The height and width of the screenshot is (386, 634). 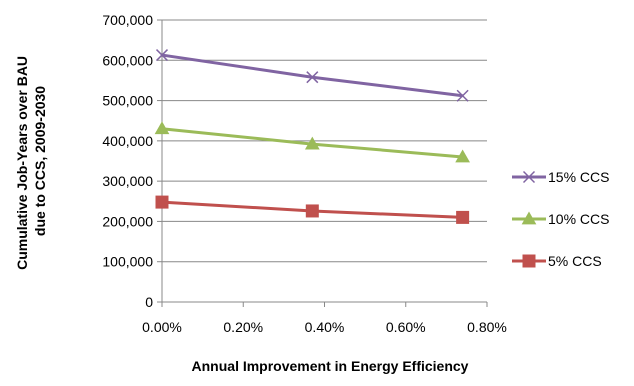 I want to click on y-tick-label: 300,000, so click(x=127, y=181).